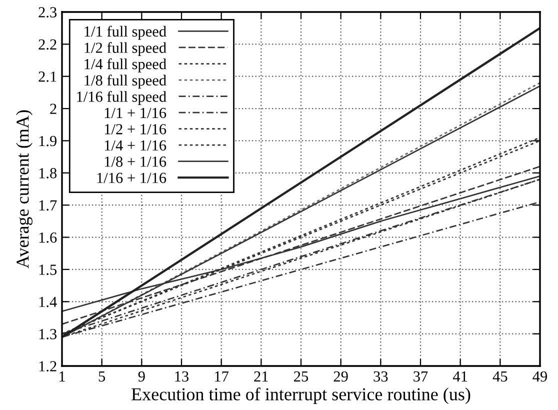 The height and width of the screenshot is (410, 558). What do you see at coordinates (125, 65) in the screenshot?
I see `legend-label: 1/4 full speed` at bounding box center [125, 65].